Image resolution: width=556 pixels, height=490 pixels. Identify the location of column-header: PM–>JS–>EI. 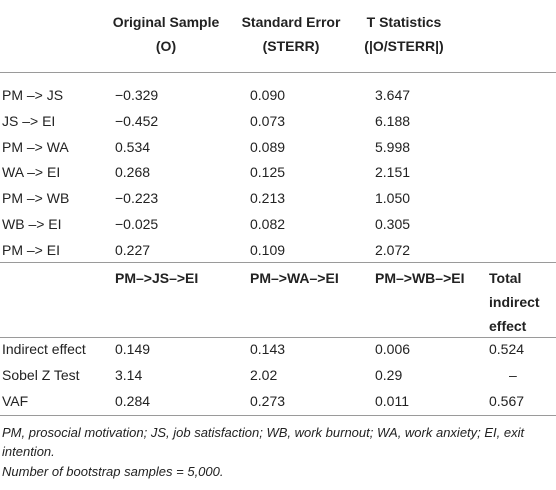
(157, 278).